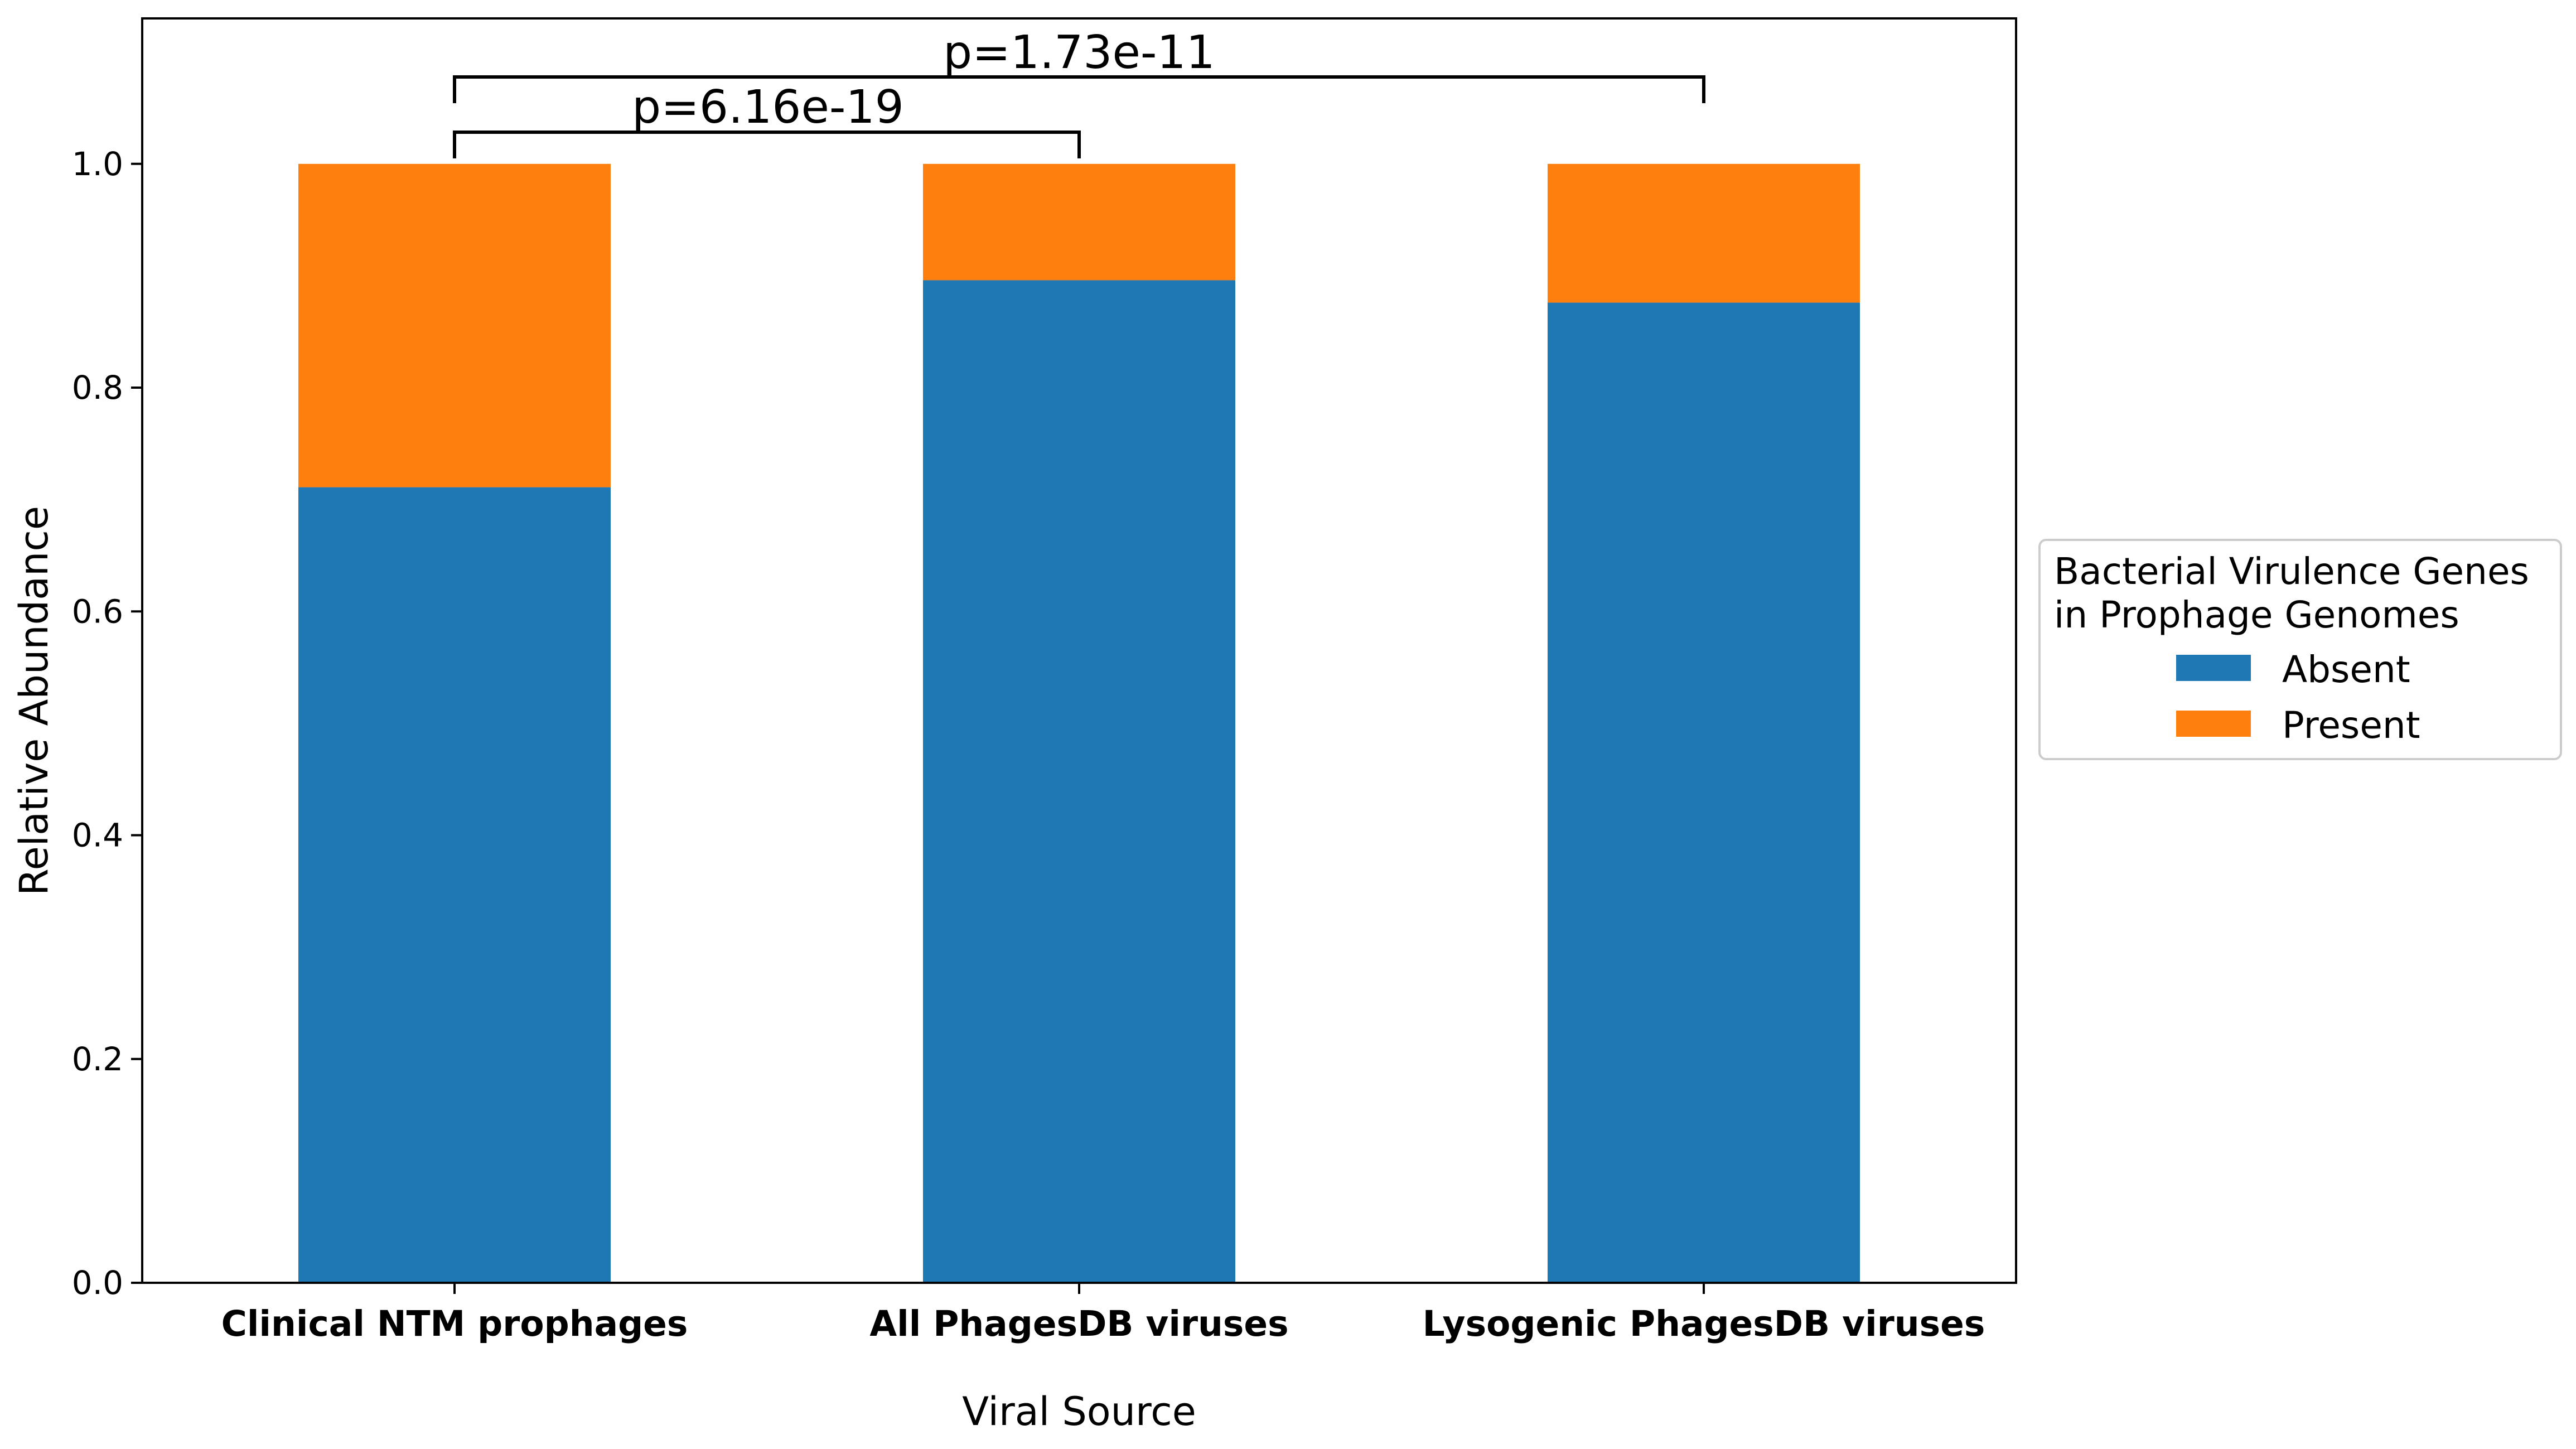 The width and height of the screenshot is (2576, 1449). I want to click on legend-title-line-2: in Prophage Genomes, so click(2256, 614).